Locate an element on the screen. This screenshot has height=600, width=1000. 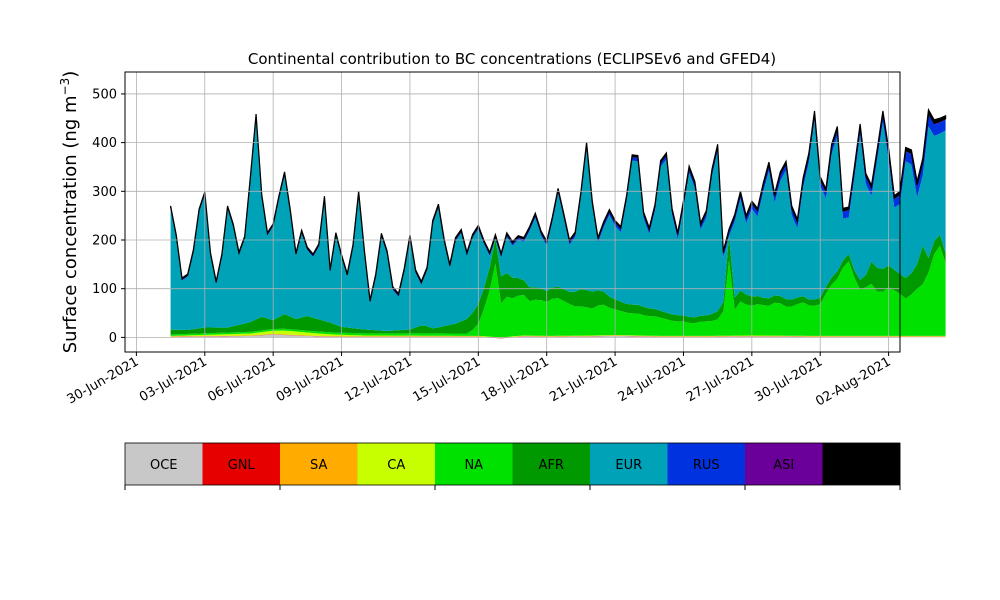
area-series-afr is located at coordinates (558, 284).